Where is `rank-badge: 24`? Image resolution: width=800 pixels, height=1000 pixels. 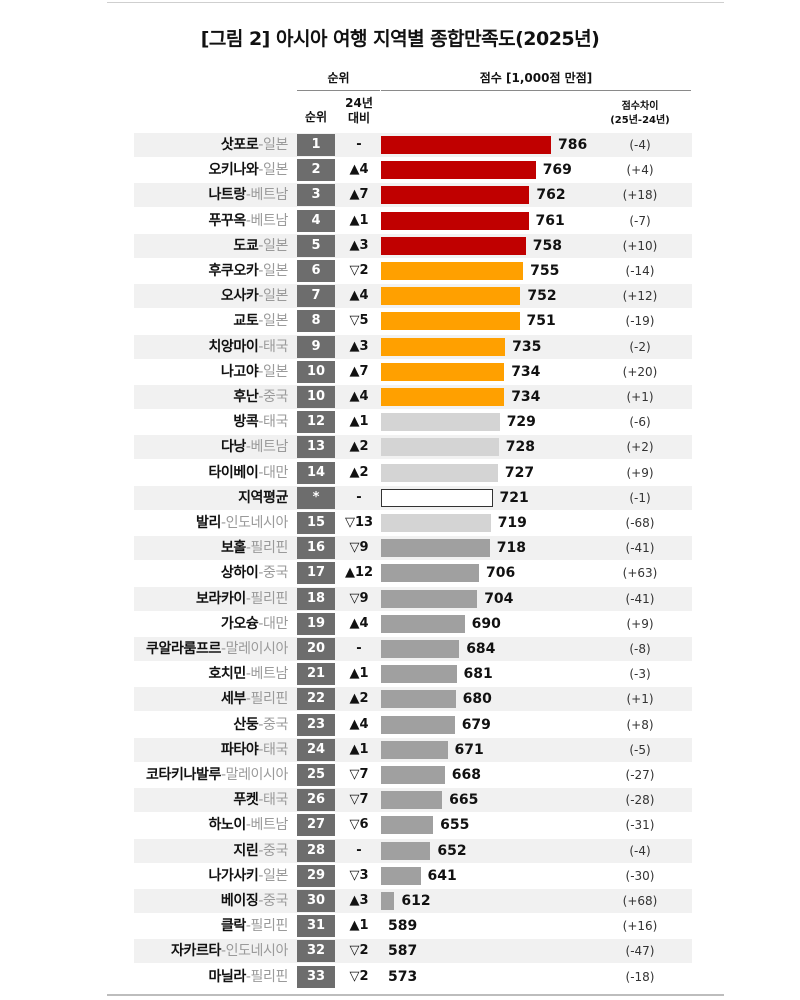
rank-badge: 24 is located at coordinates (316, 749).